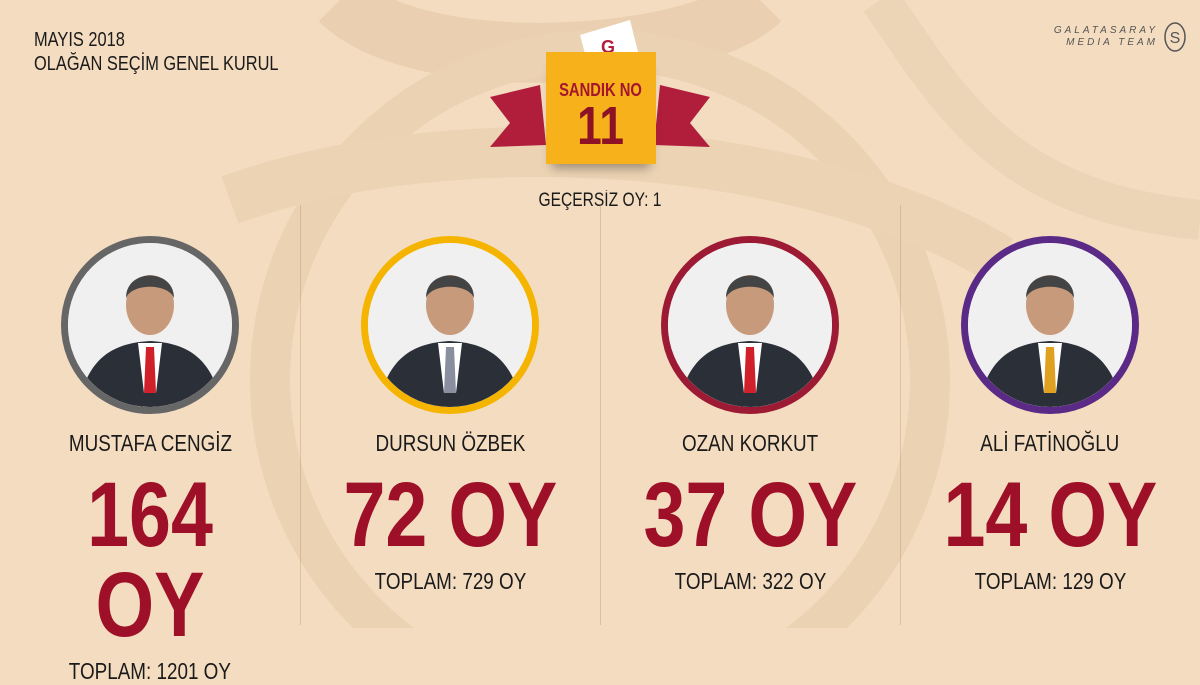  What do you see at coordinates (450, 581) in the screenshot?
I see `candidate-total: TOPLAM: 729 OY` at bounding box center [450, 581].